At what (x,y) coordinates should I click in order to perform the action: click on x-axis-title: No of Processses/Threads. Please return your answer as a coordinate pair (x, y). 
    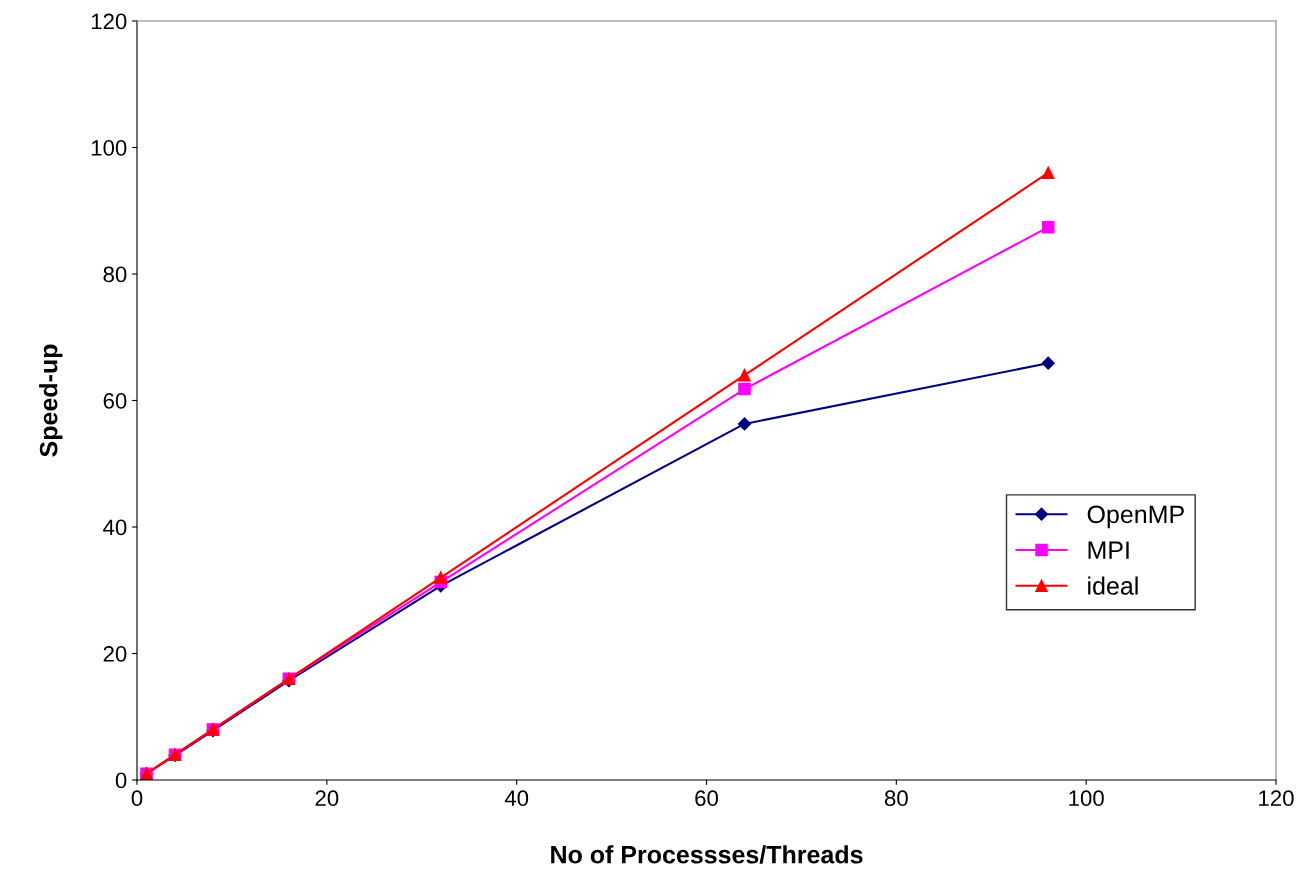
    Looking at the image, I should click on (707, 854).